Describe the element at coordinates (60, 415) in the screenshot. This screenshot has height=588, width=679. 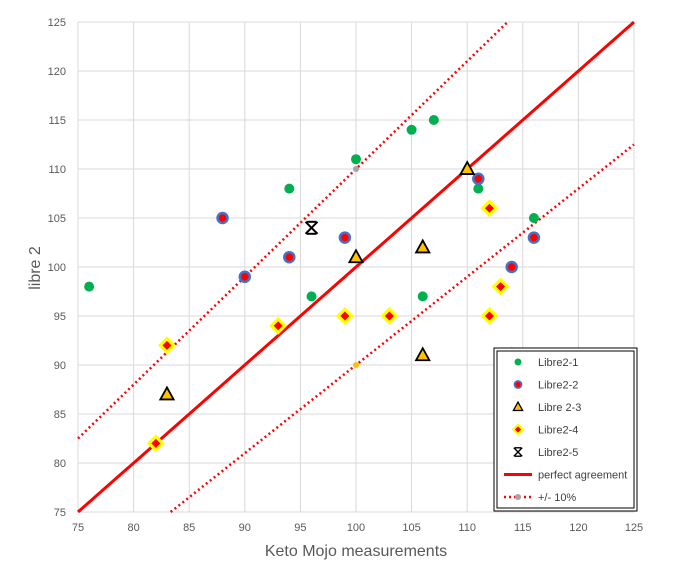
I see `y-tick-label: 85` at that location.